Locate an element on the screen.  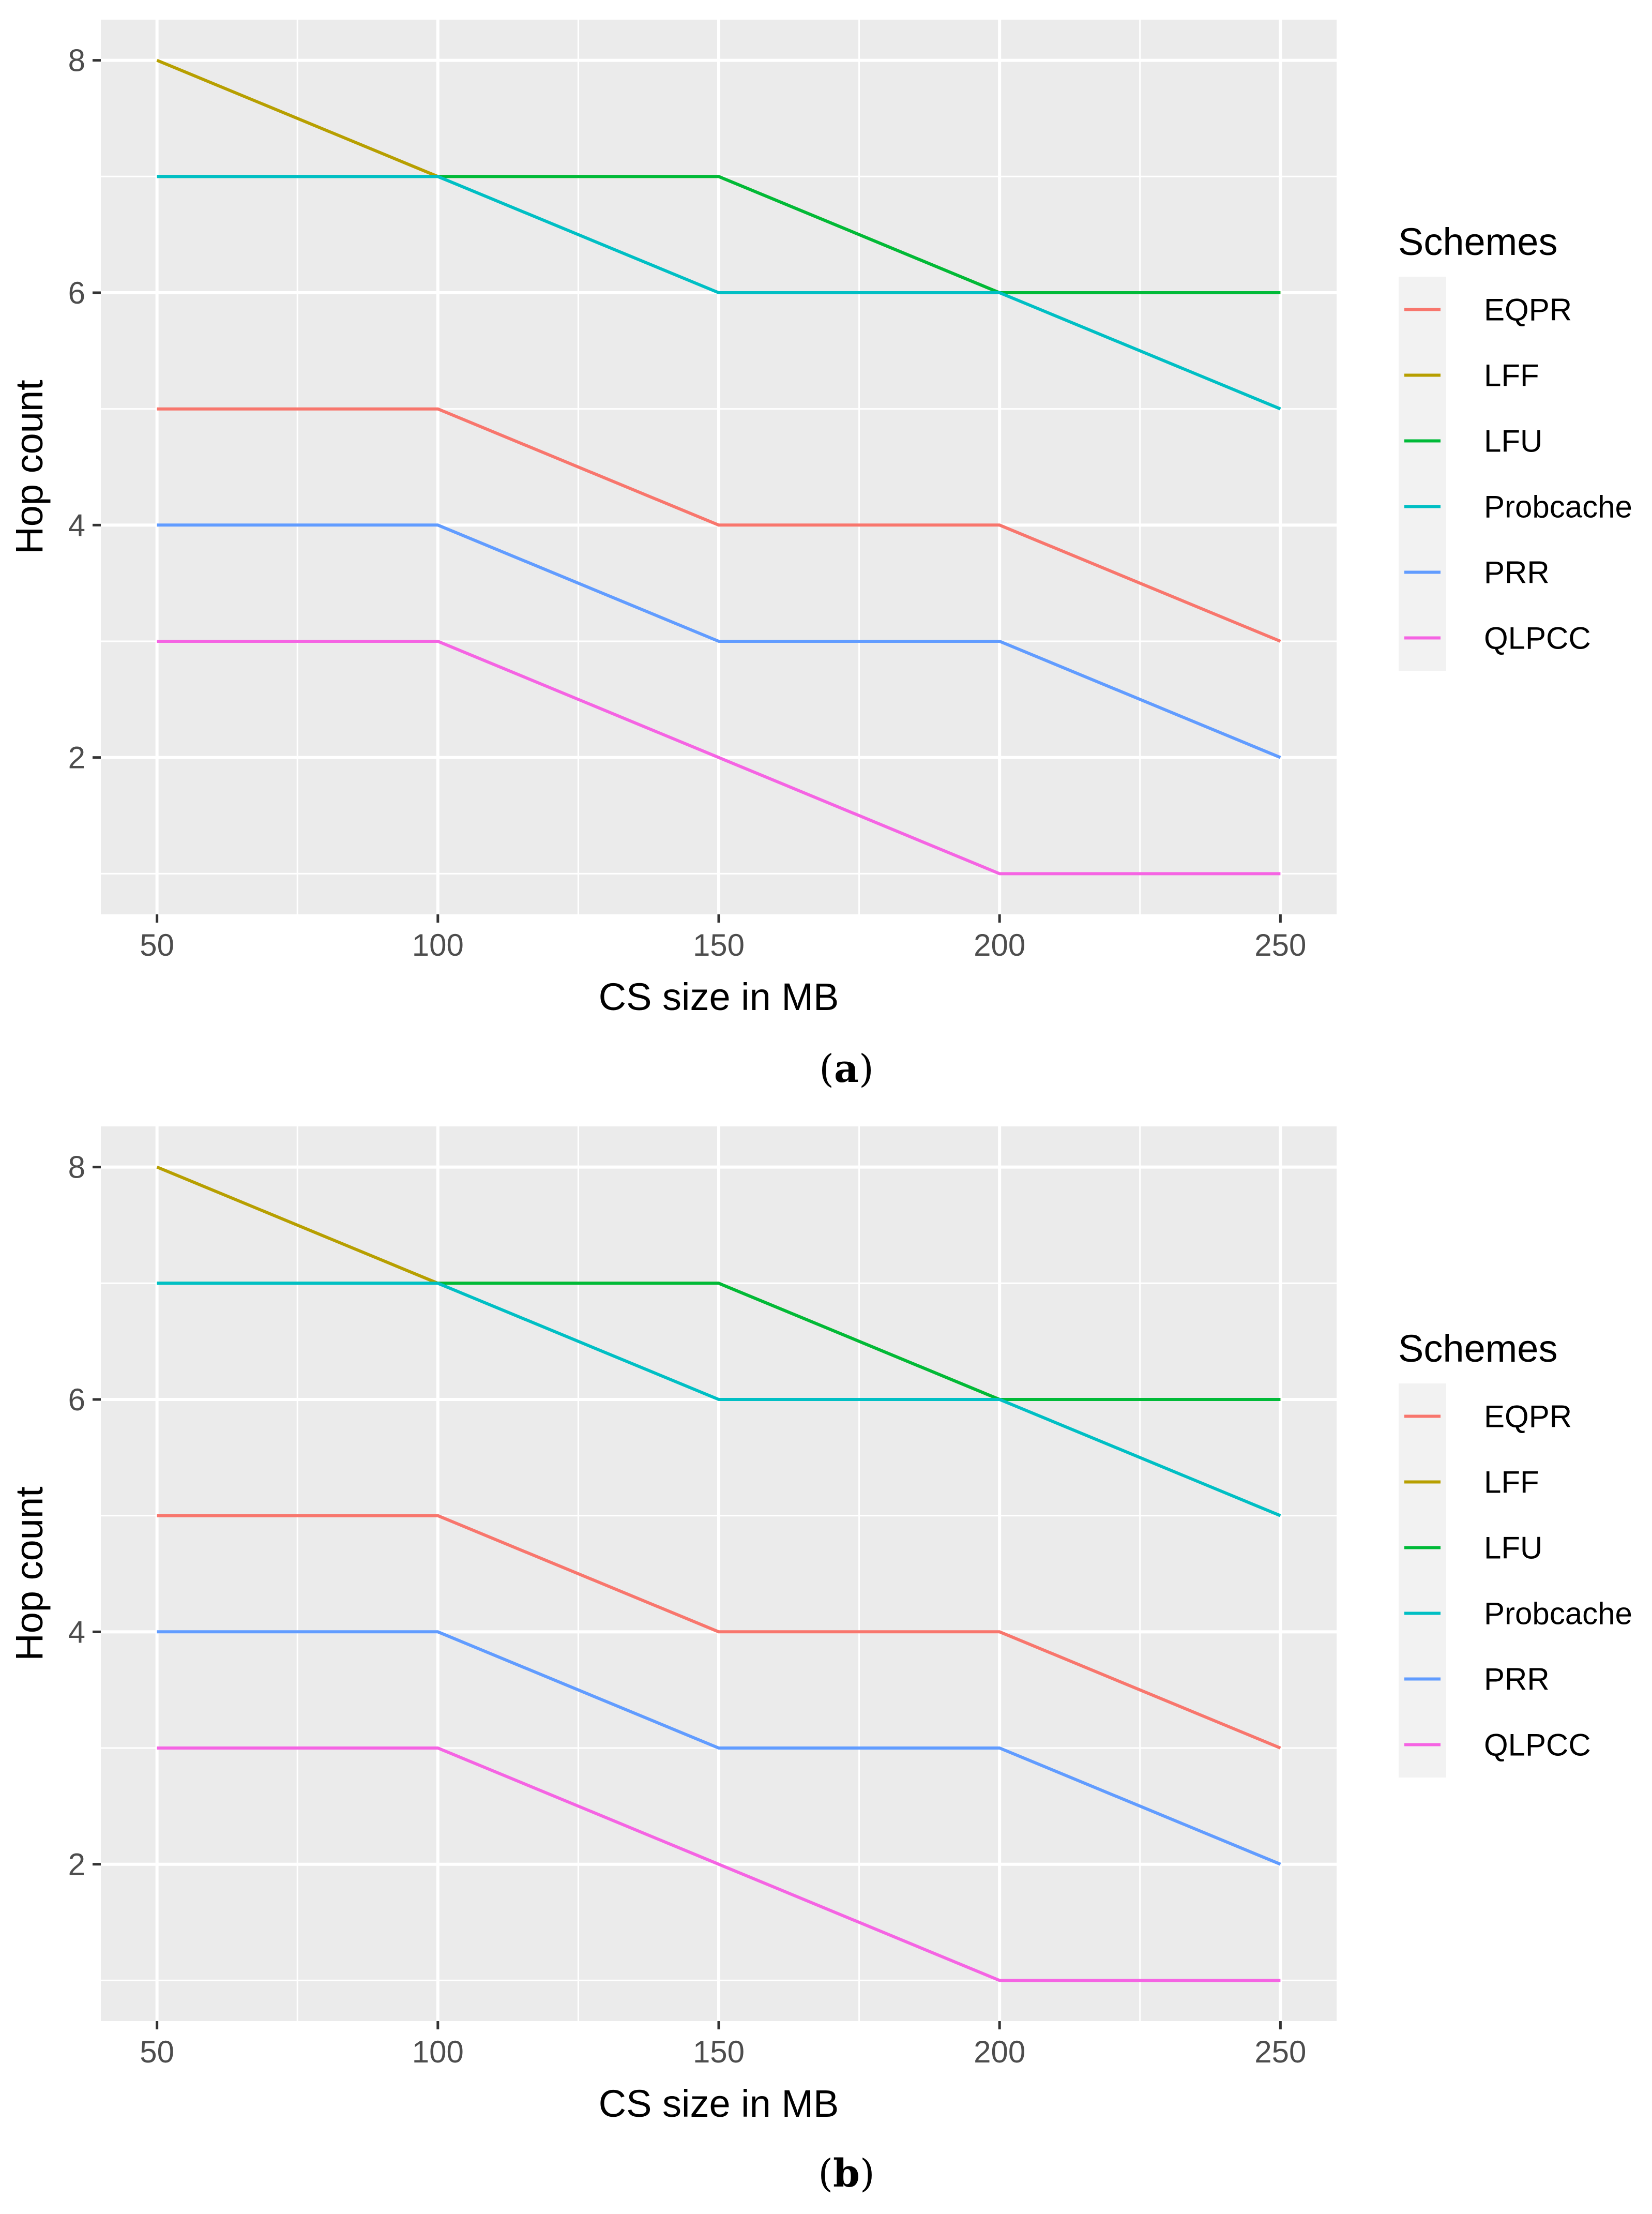
panel-caption: (a) is located at coordinates (846, 1069).